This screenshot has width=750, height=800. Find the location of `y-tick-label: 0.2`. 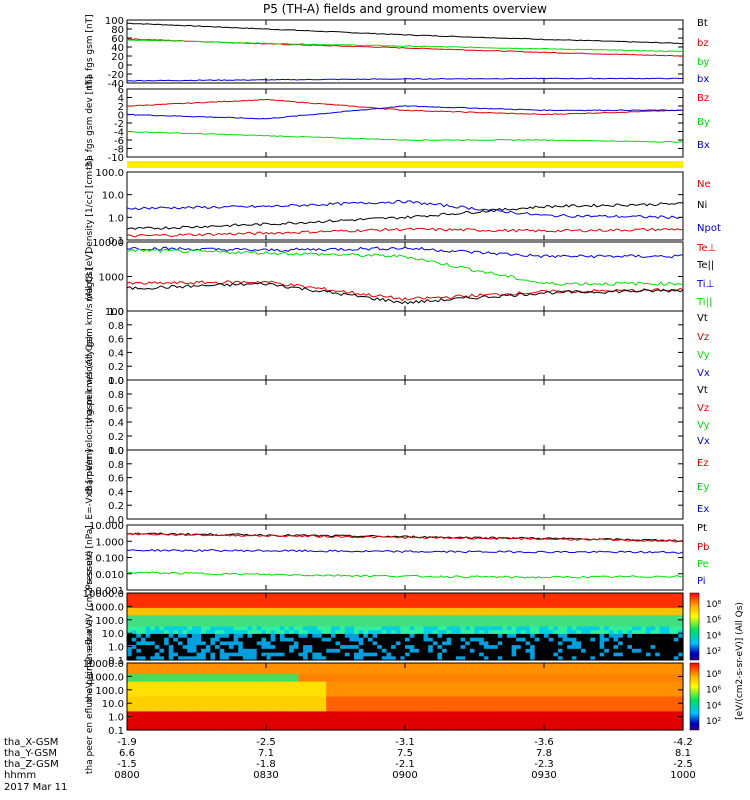

y-tick-label: 0.2 is located at coordinates (116, 437).